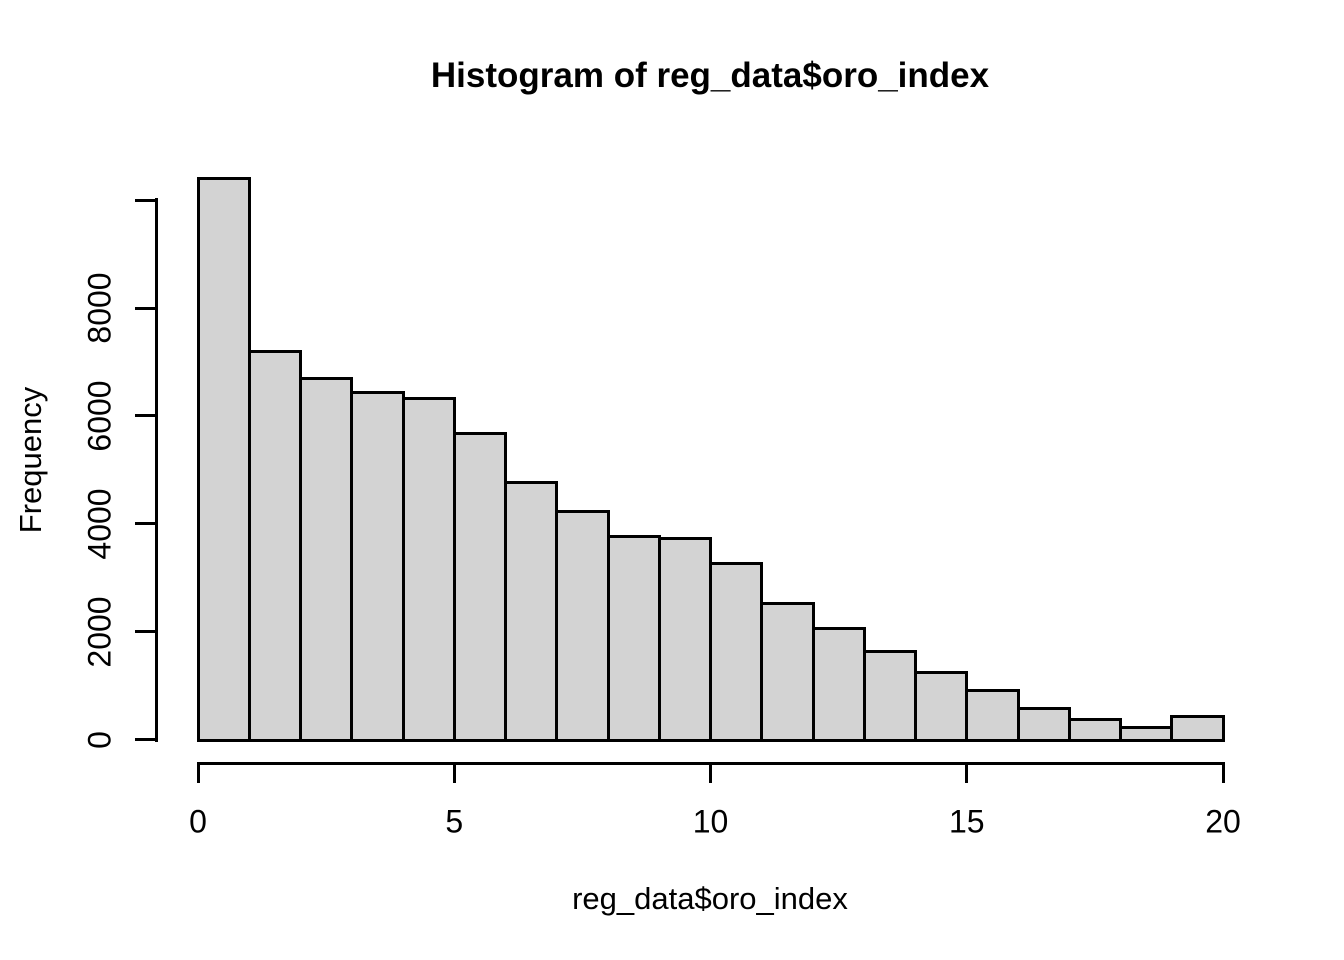 The image size is (1344, 960). I want to click on chart-title: Histogram of reg_data$oro_index, so click(710, 75).